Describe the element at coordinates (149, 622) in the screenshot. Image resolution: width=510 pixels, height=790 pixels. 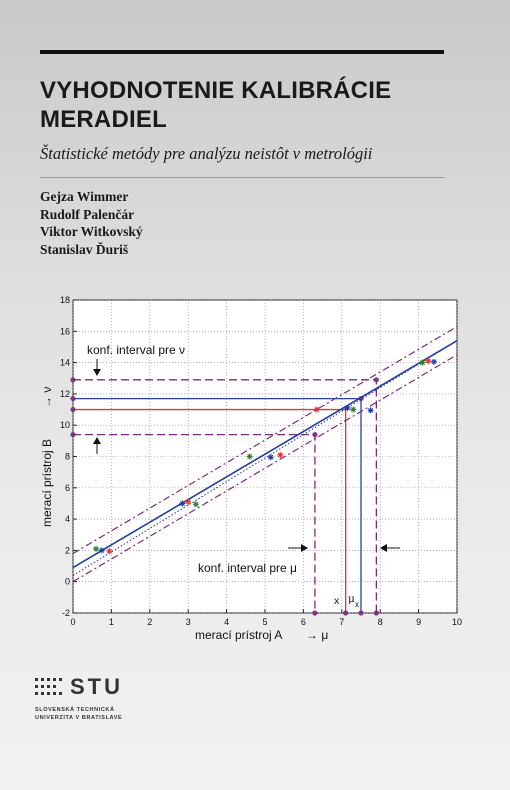
I see `x-tick-label: 2` at that location.